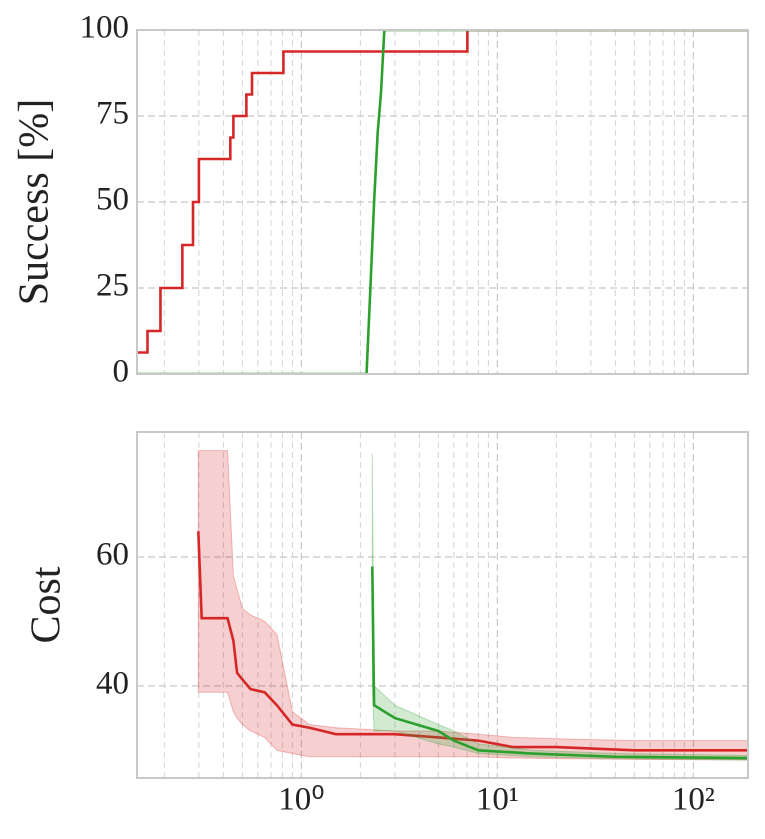 Image resolution: width=765 pixels, height=839 pixels. Describe the element at coordinates (301, 800) in the screenshot. I see `x-tick-label: 10⁰` at that location.